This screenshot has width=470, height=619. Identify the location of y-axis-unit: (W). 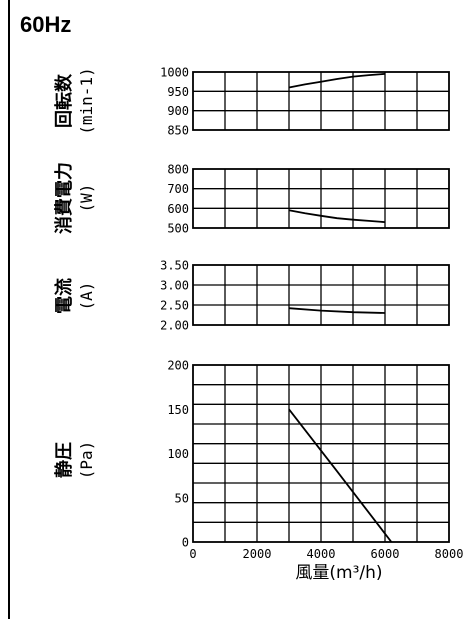
(86, 198).